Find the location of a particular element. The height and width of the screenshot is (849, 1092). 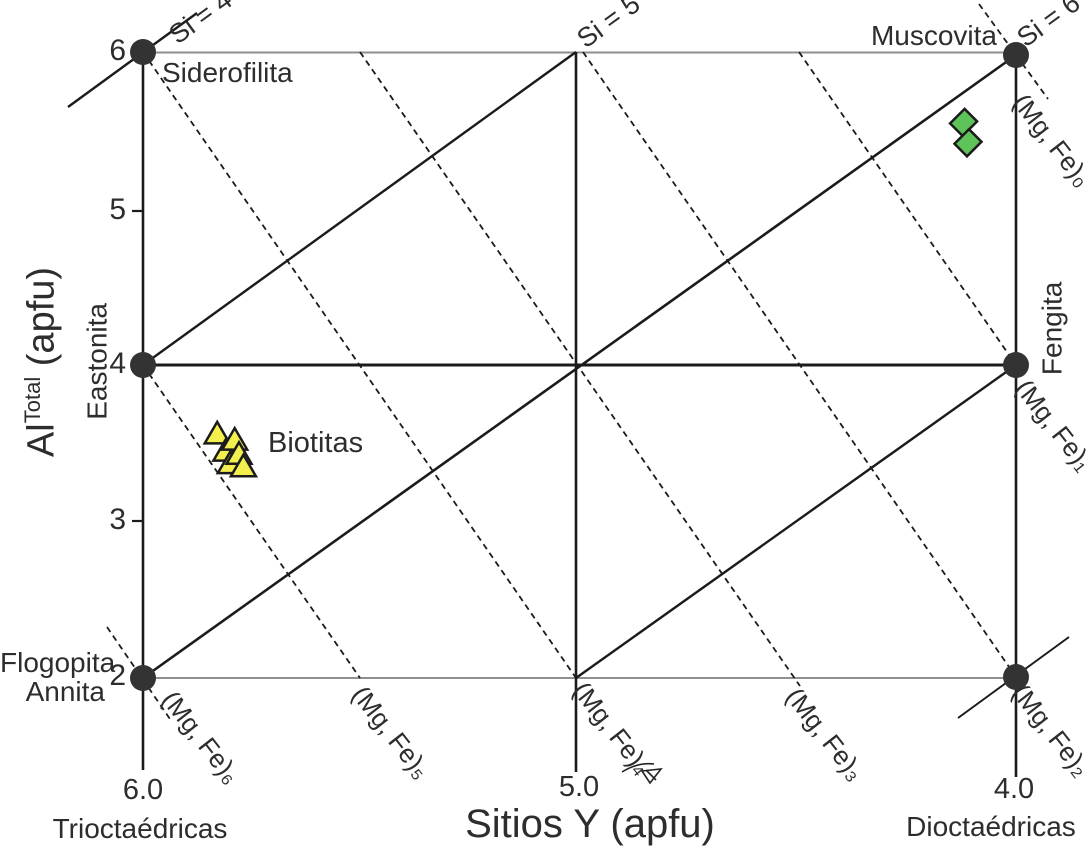

y-tick-label-5: 5 is located at coordinates (117, 209).